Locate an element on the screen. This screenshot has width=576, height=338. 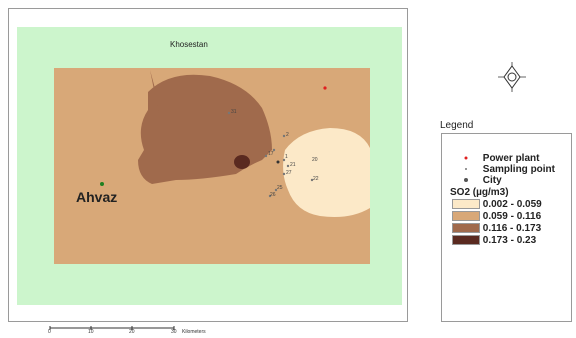
sampling-point-label: 26 is located at coordinates (273, 195).